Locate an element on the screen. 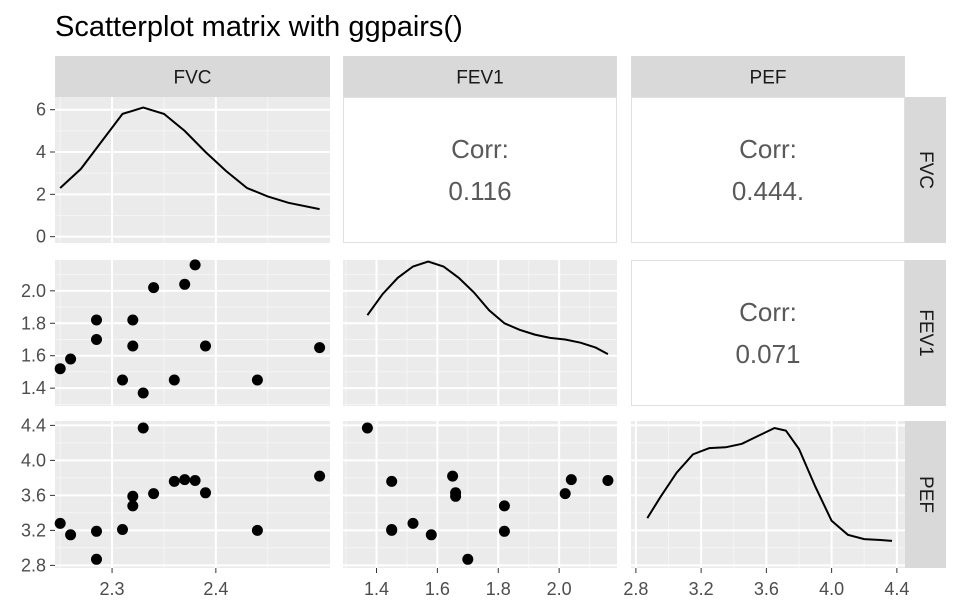 This screenshot has height=614, width=960. strip-top-fvc is located at coordinates (192, 76).